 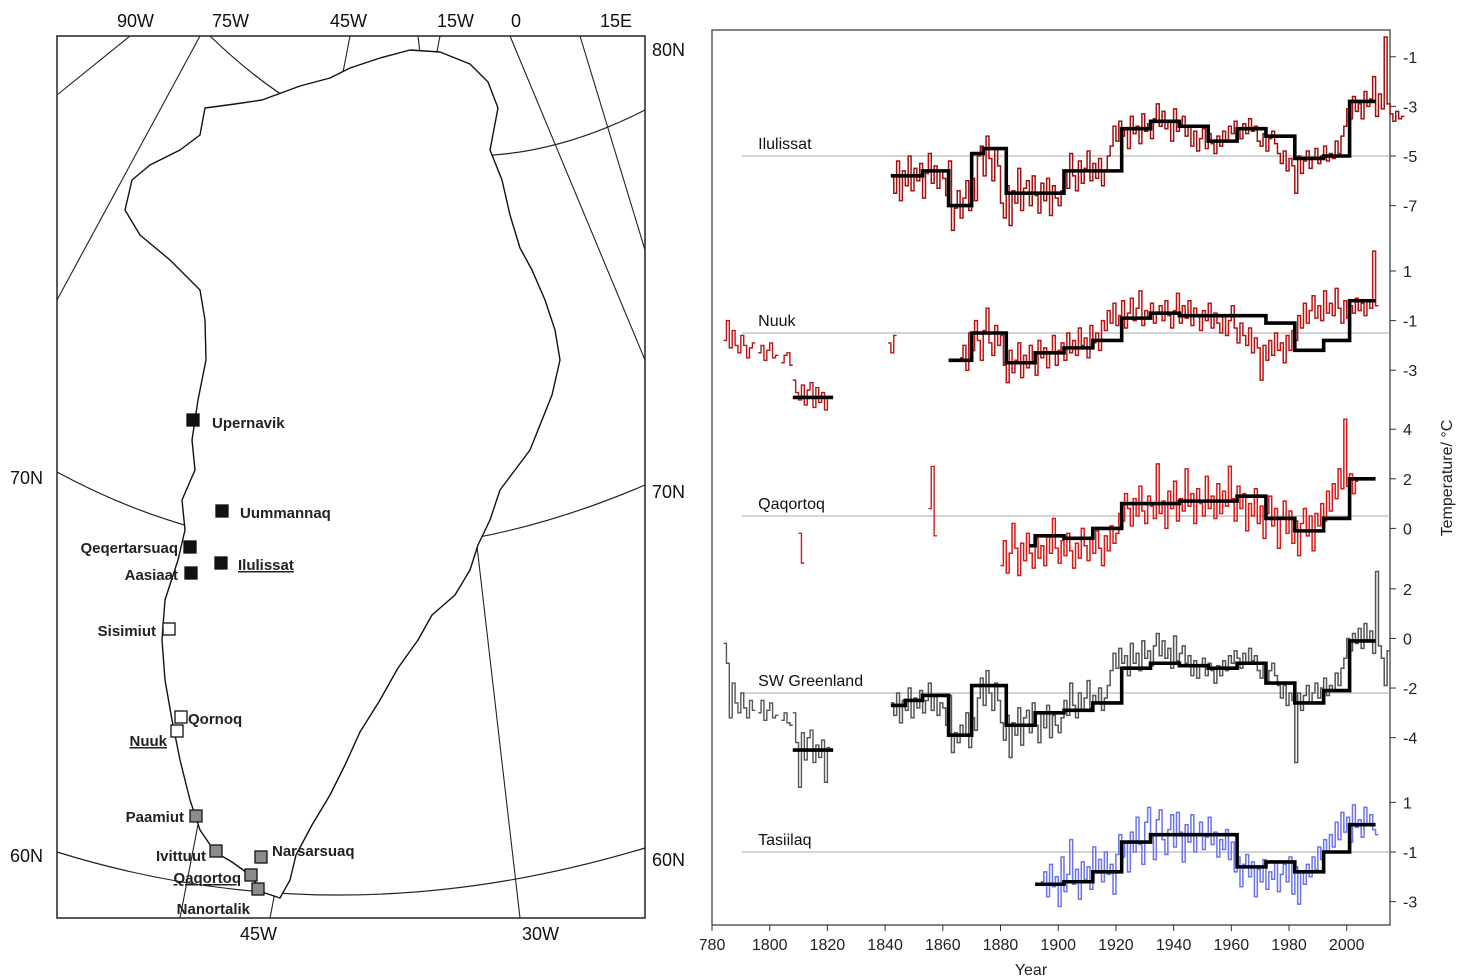 I want to click on x-tick-label: 1960, so click(x=1232, y=945).